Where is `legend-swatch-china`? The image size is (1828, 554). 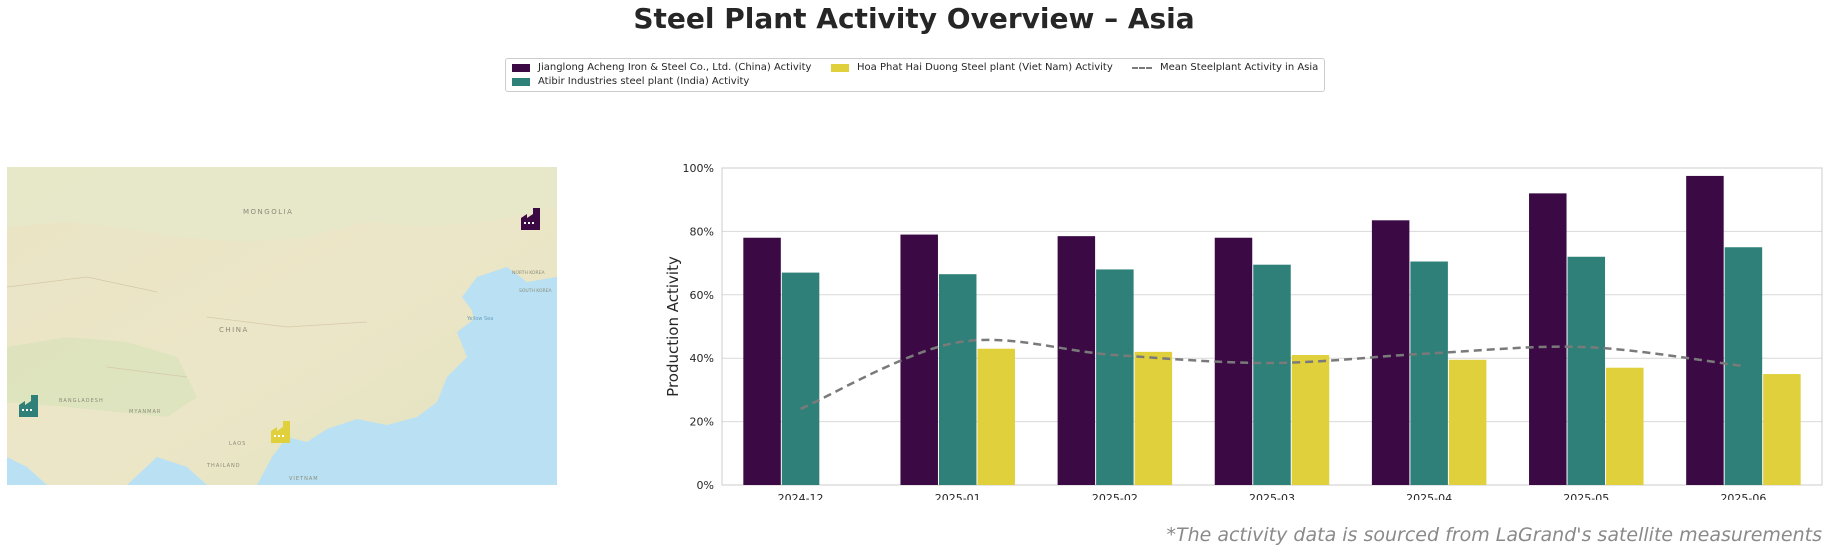 legend-swatch-china is located at coordinates (521, 67).